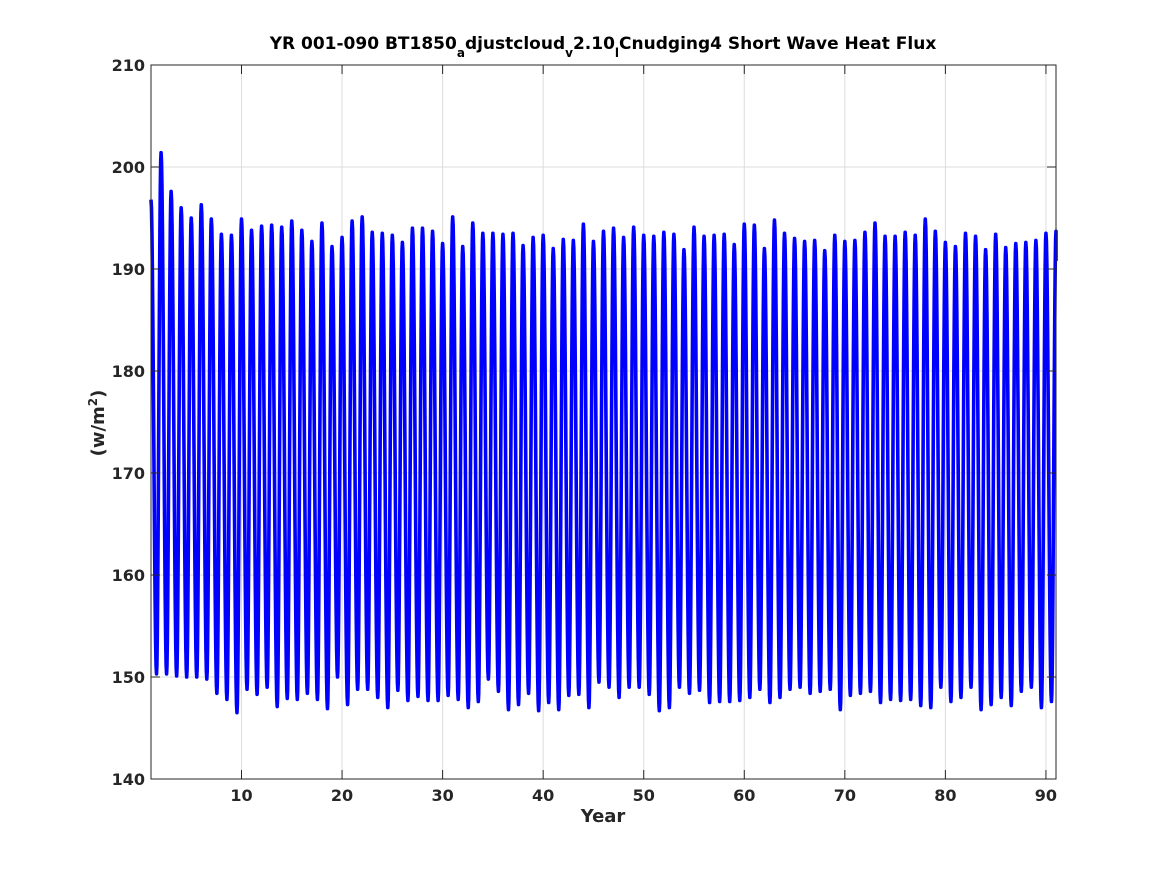  I want to click on x-tick-label: 10, so click(241, 795).